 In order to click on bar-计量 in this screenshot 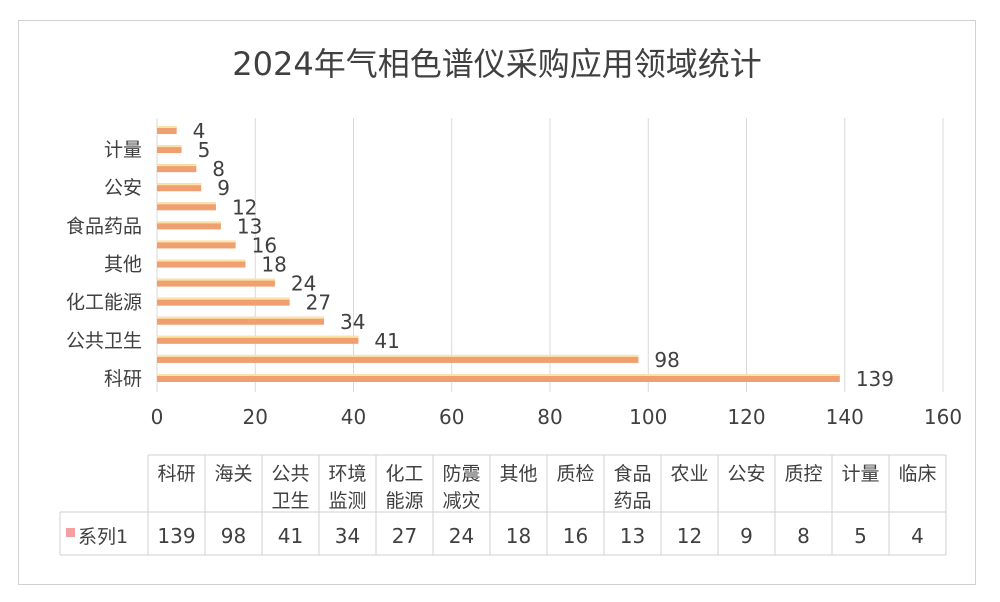, I will do `click(169, 149)`.